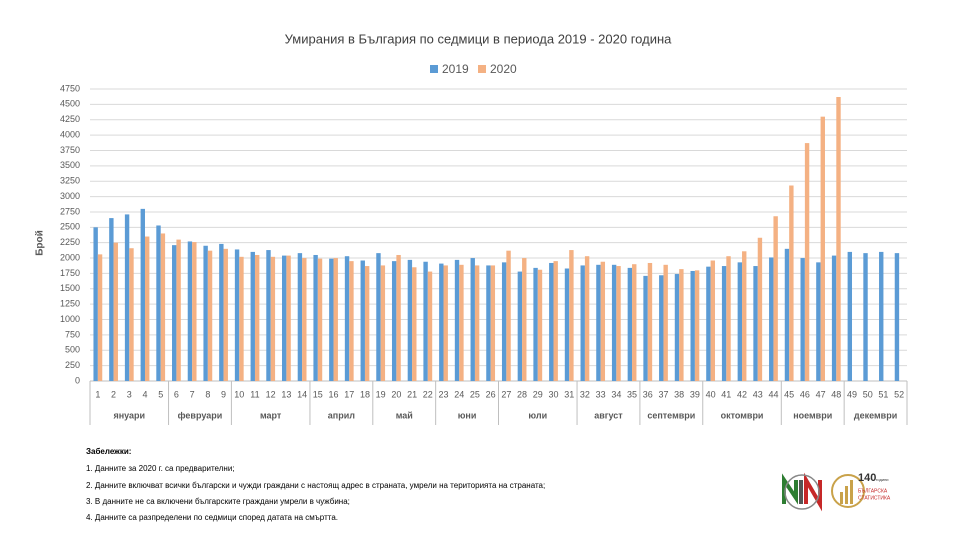  What do you see at coordinates (475, 394) in the screenshot?
I see `x-tick-label: 25` at bounding box center [475, 394].